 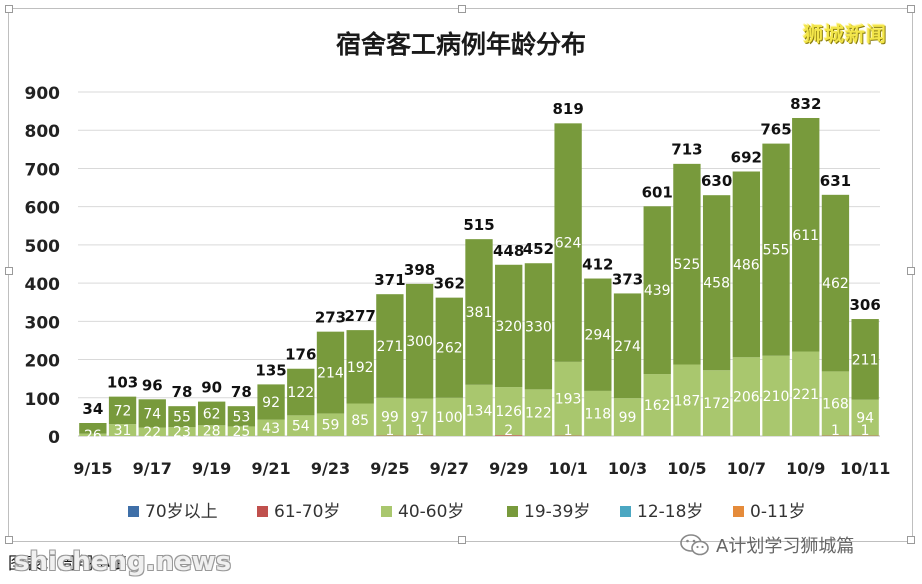 What do you see at coordinates (449, 284) in the screenshot?
I see `total-label: 362` at bounding box center [449, 284].